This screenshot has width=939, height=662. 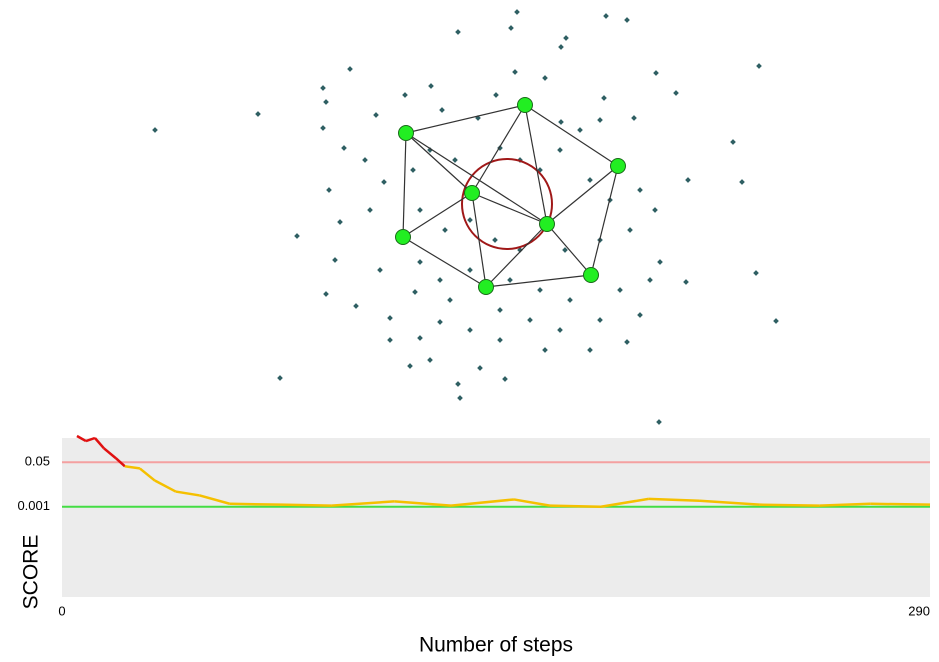 I want to click on y-tick-label: 0.001, so click(x=33, y=505).